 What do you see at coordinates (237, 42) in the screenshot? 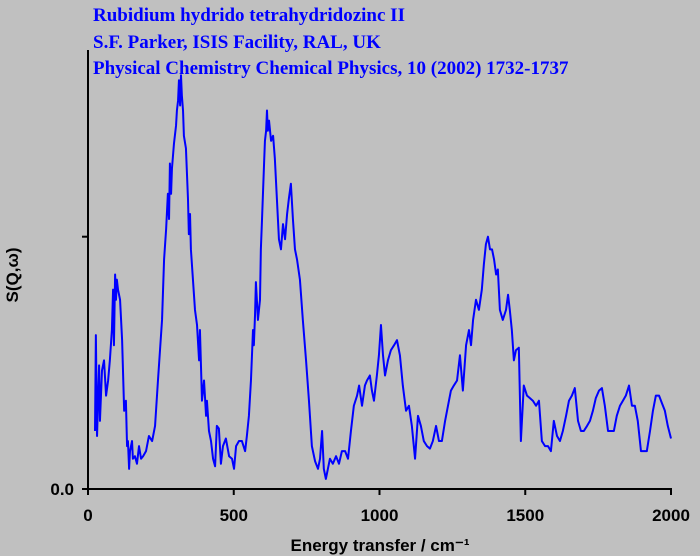
I see `title-line: S.F. Parker, ISIS Facility, RAL, UK` at bounding box center [237, 42].